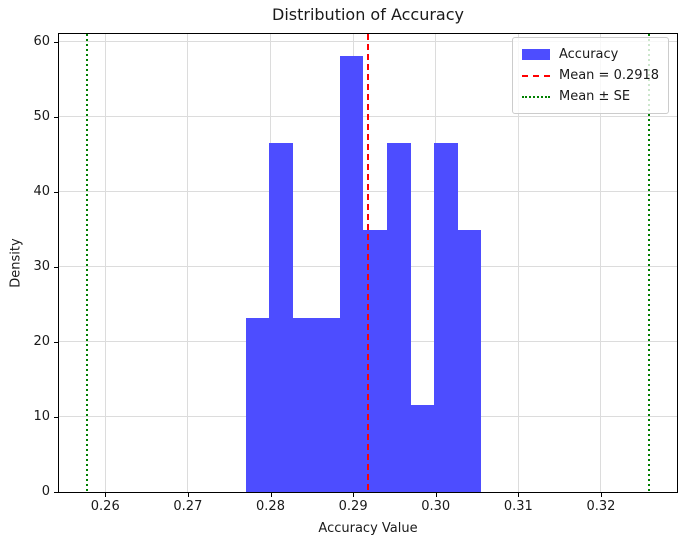 The height and width of the screenshot is (547, 686). I want to click on x-tick-label: 0.27, so click(188, 506).